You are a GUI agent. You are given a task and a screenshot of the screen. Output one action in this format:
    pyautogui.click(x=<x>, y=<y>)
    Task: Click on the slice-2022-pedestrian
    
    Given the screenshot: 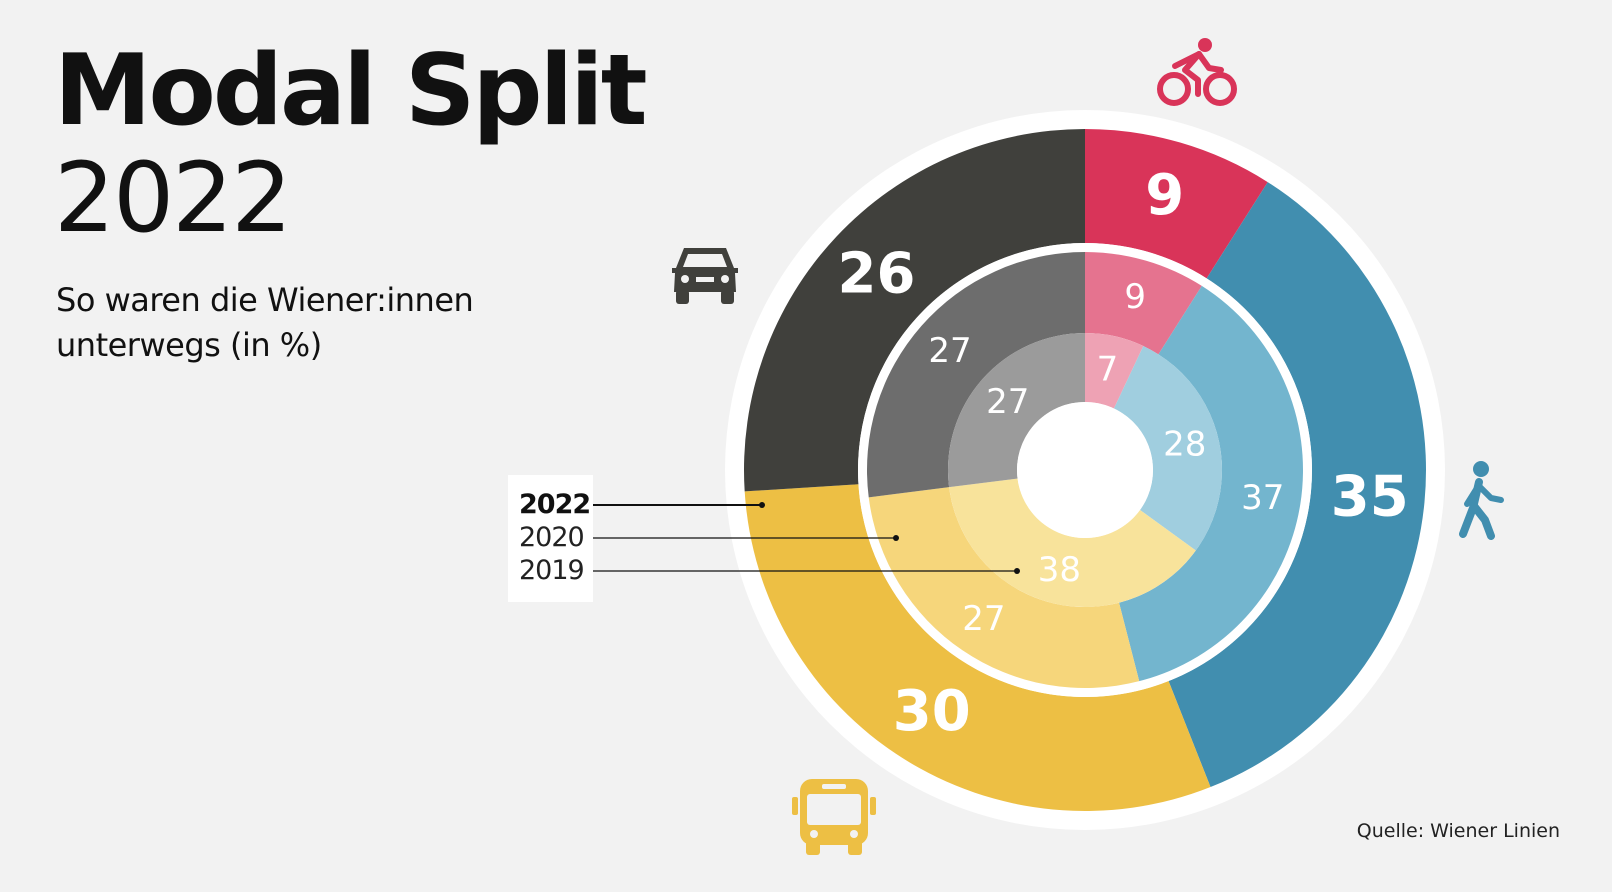 What is the action you would take?
    pyautogui.click(x=1297, y=485)
    